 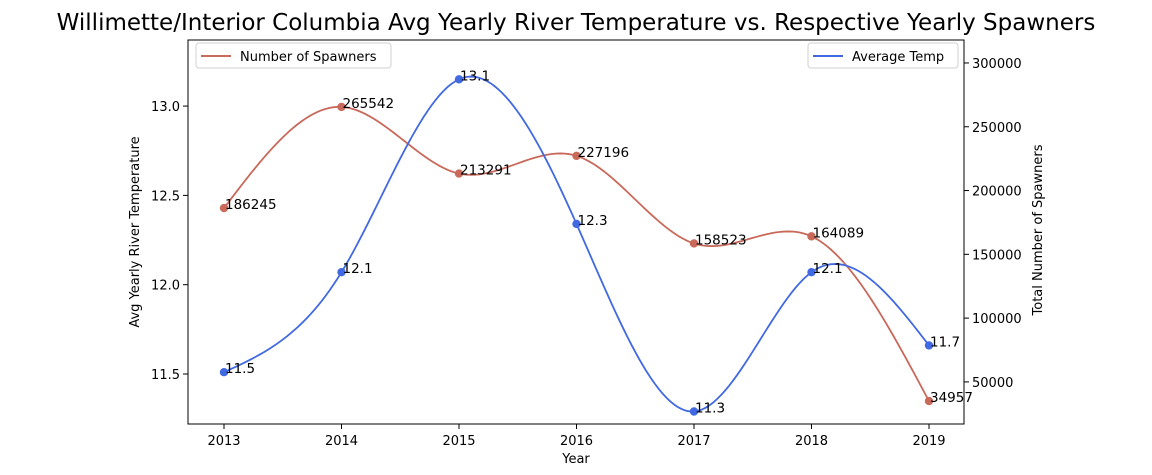 I want to click on data-label: 12.3, so click(x=593, y=221).